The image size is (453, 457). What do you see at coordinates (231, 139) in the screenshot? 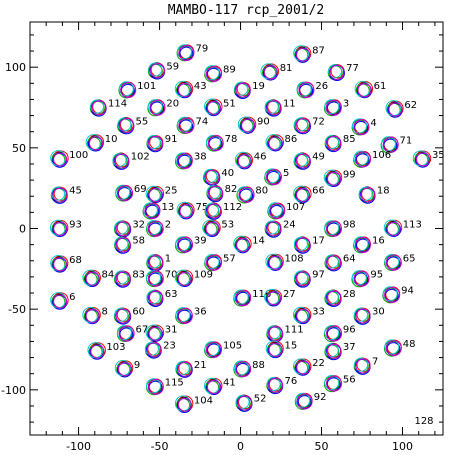
I see `point-label: 78` at bounding box center [231, 139].